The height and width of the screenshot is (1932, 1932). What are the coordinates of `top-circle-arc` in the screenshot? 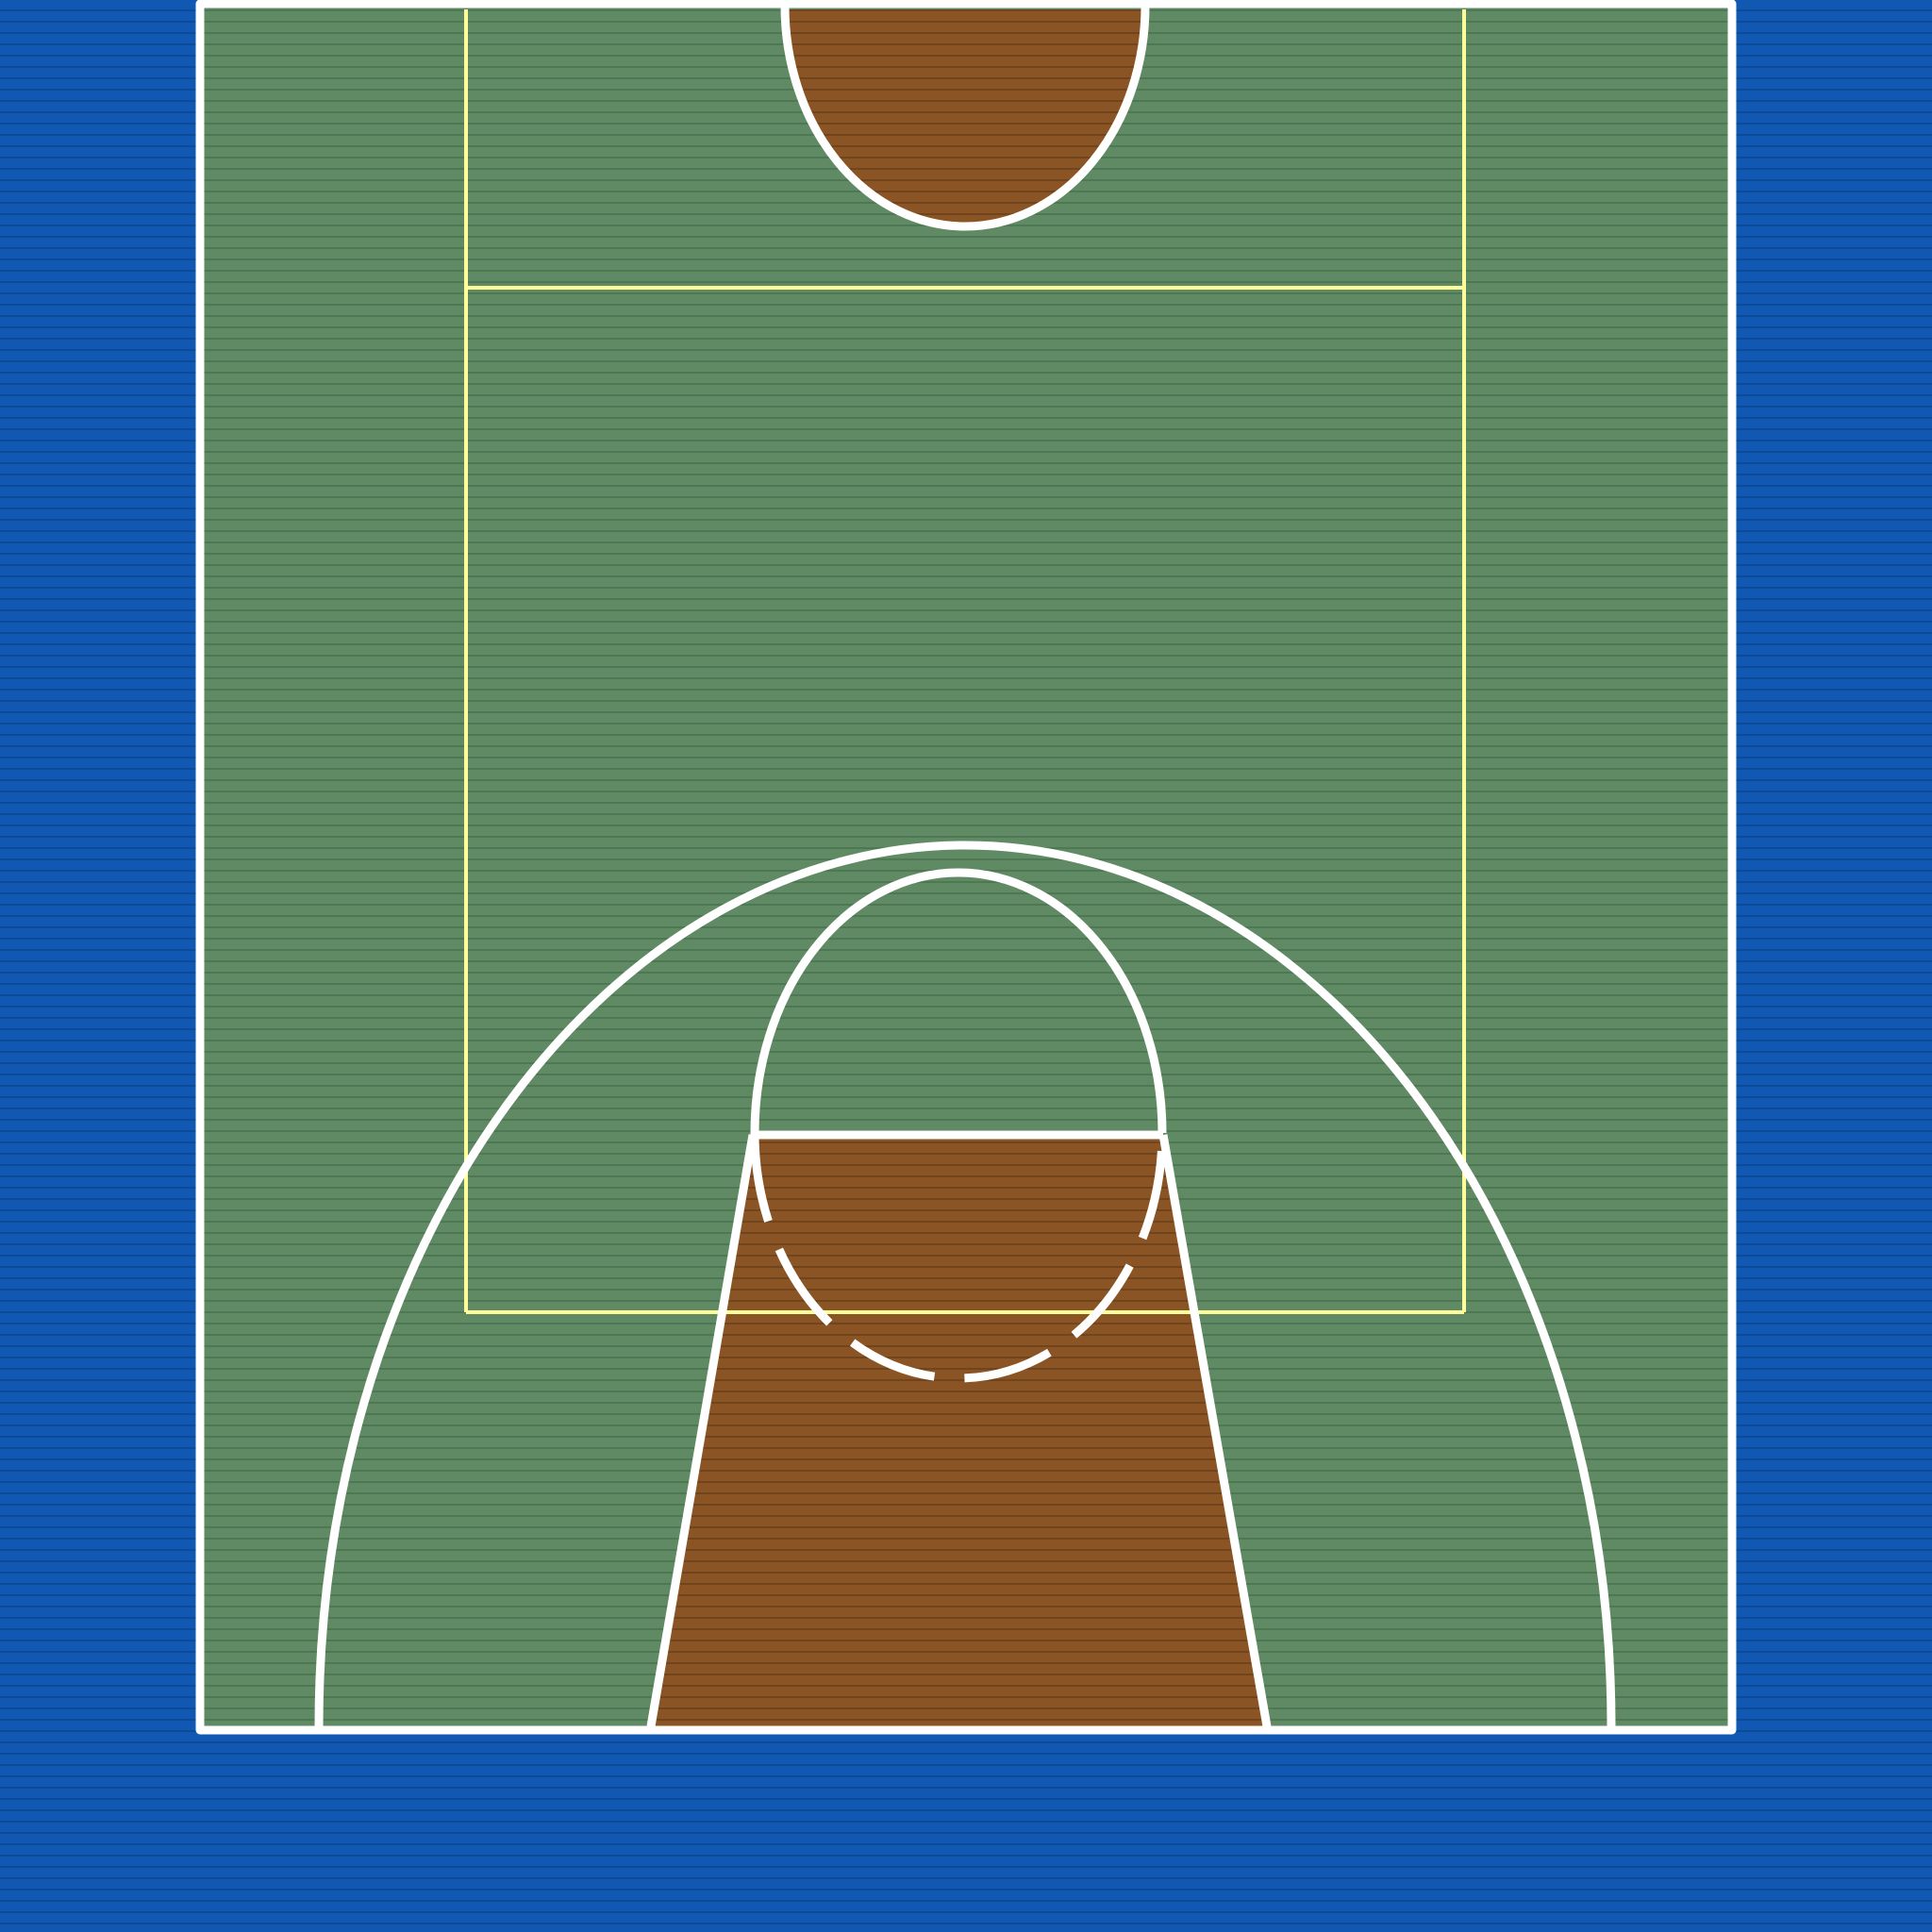 It's located at (965, 118).